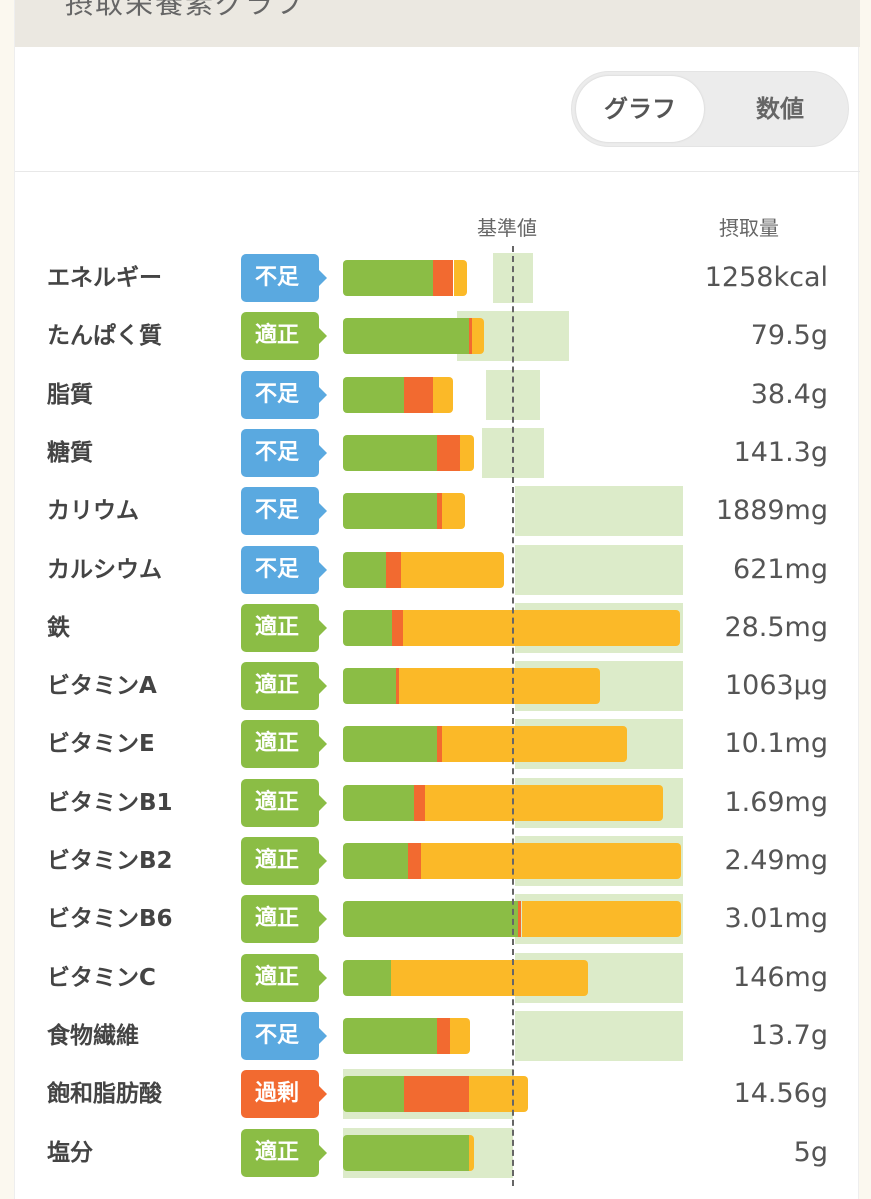  Describe the element at coordinates (110, 919) in the screenshot. I see `nutrient-name: ビタミンB6` at that location.